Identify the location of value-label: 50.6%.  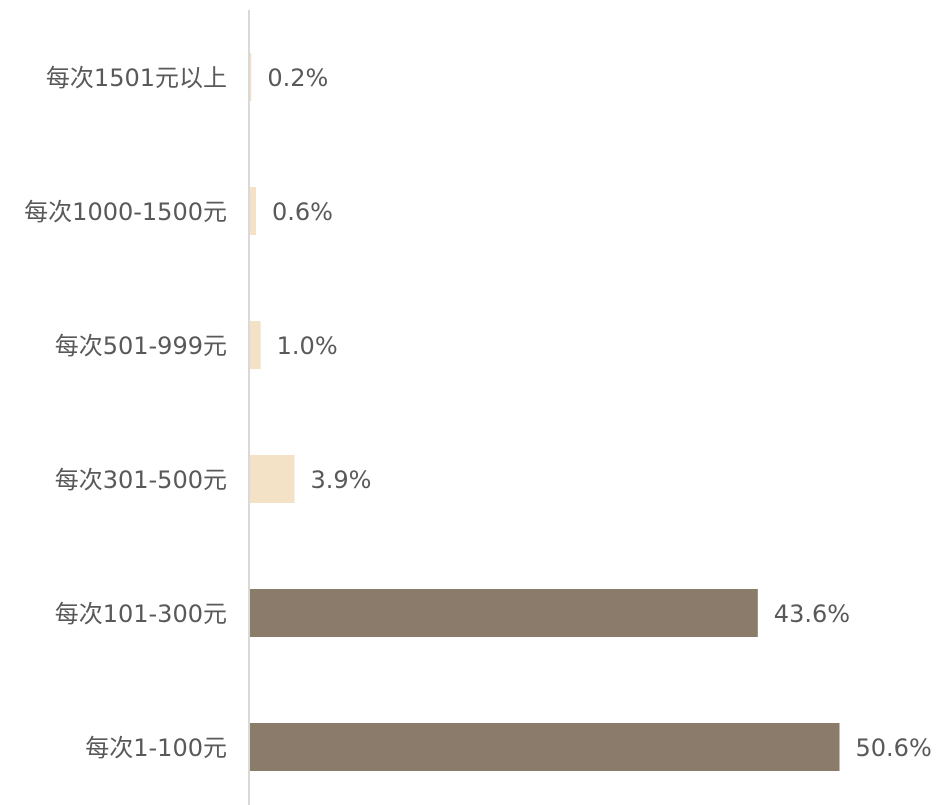
(894, 748).